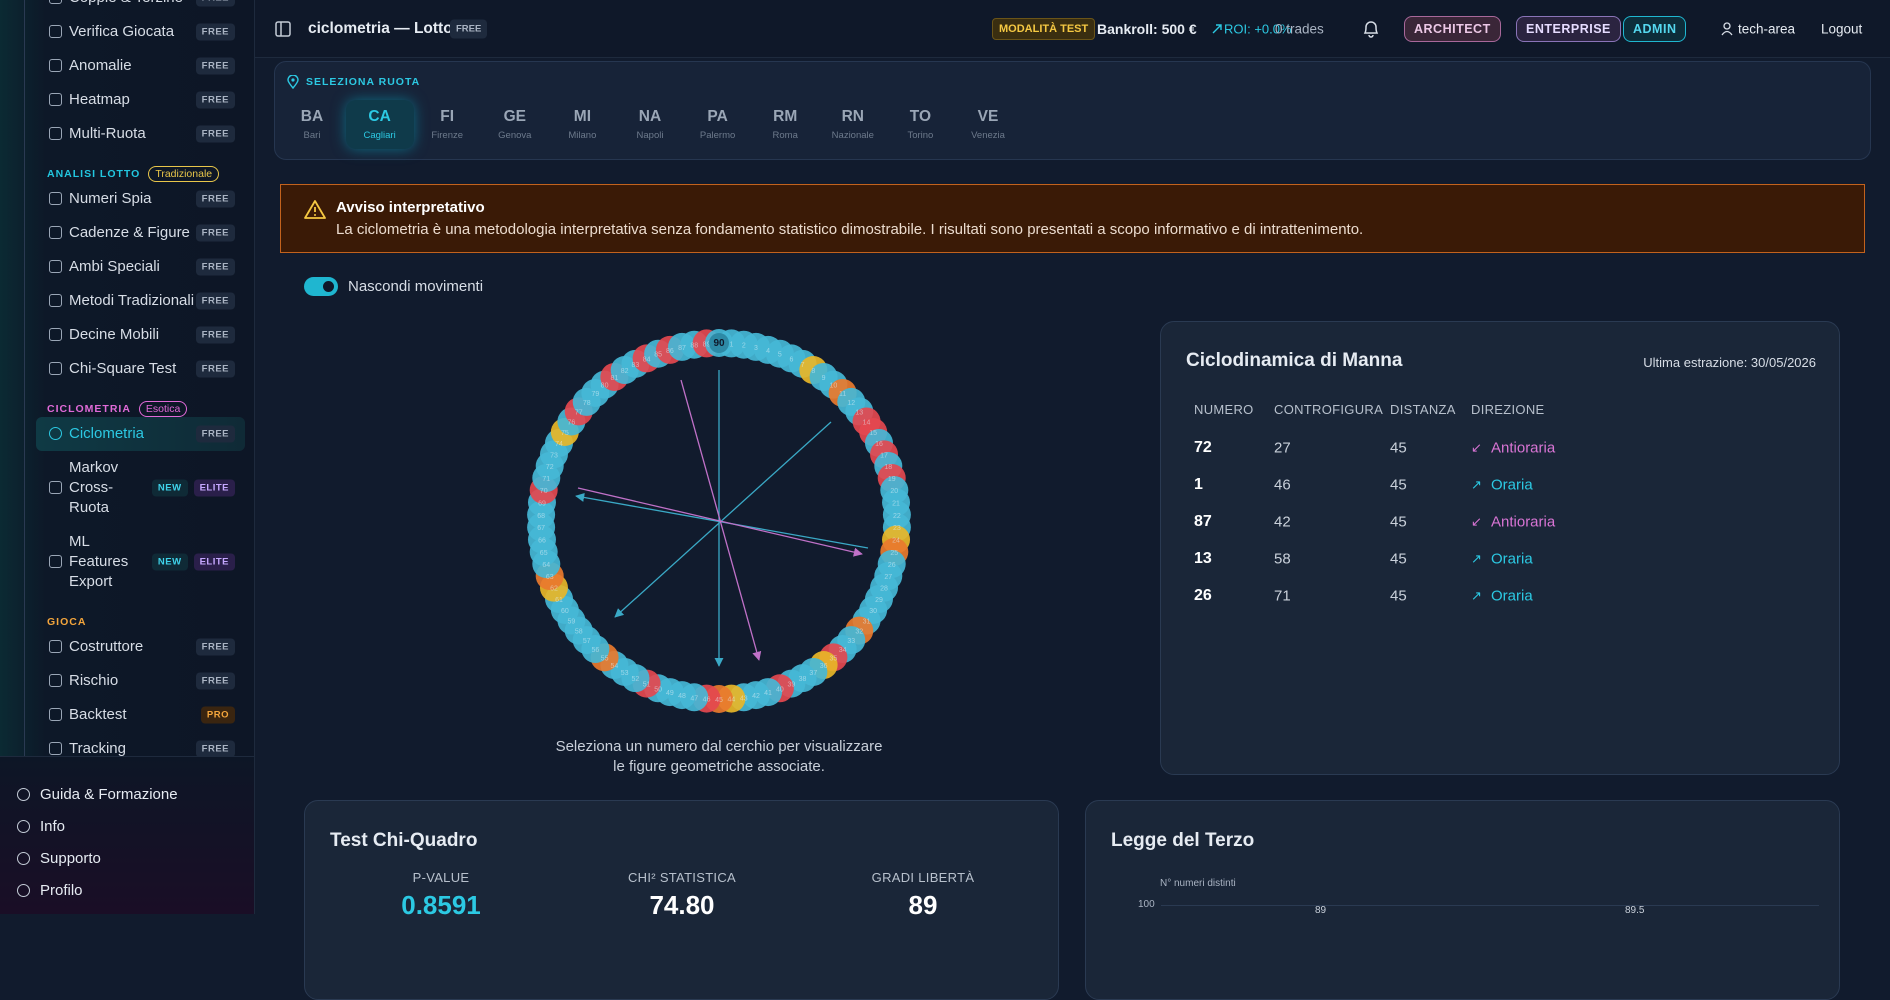 The height and width of the screenshot is (1000, 1890). I want to click on nav-item: Backtest PRO, so click(127, 715).